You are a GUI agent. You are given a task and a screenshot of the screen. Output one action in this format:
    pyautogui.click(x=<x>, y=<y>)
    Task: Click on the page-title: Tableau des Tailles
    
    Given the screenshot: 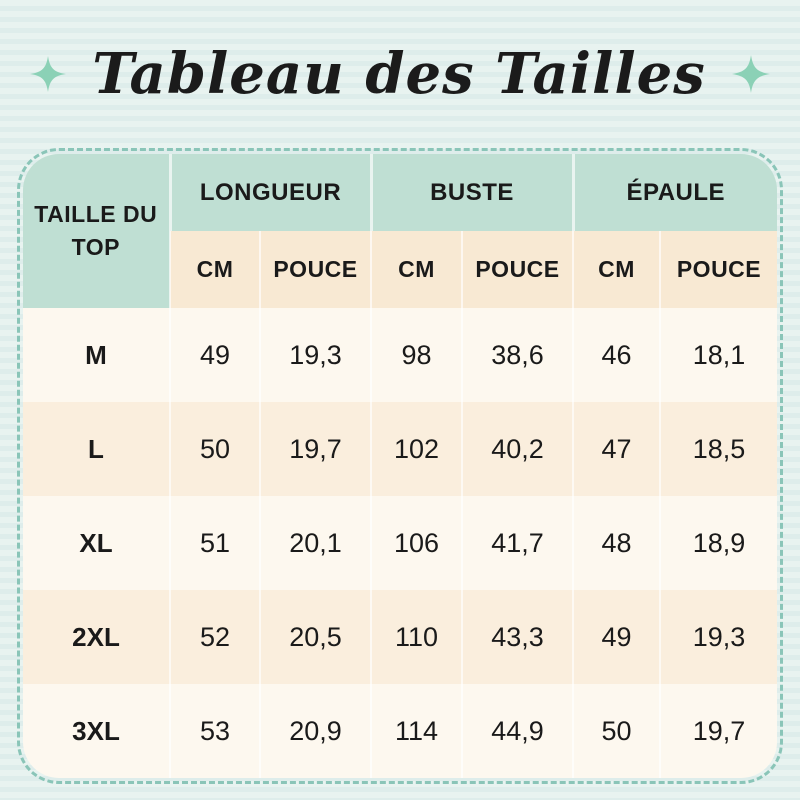 What is the action you would take?
    pyautogui.click(x=399, y=74)
    